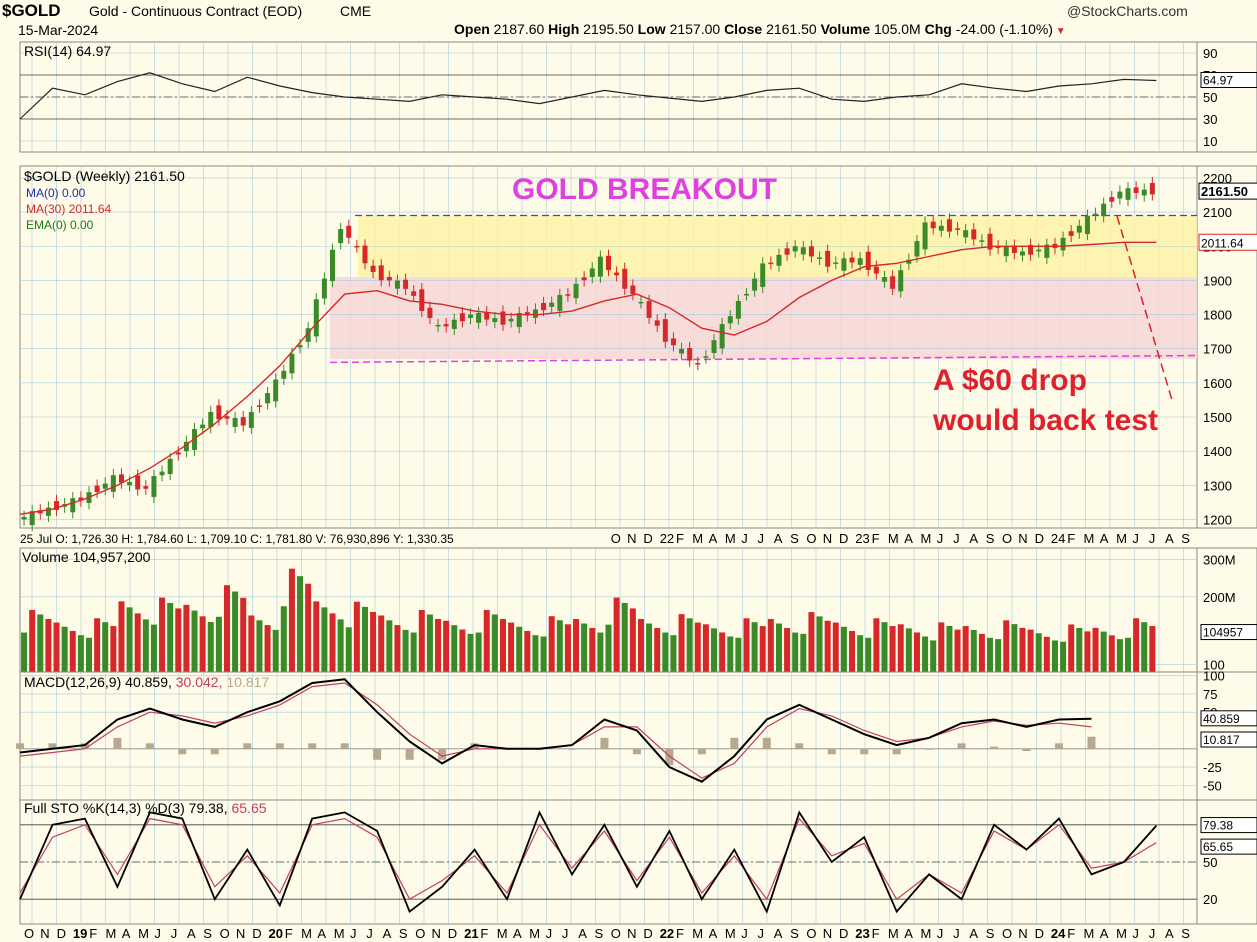  What do you see at coordinates (1226, 610) in the screenshot?
I see `volume-panel-axis` at bounding box center [1226, 610].